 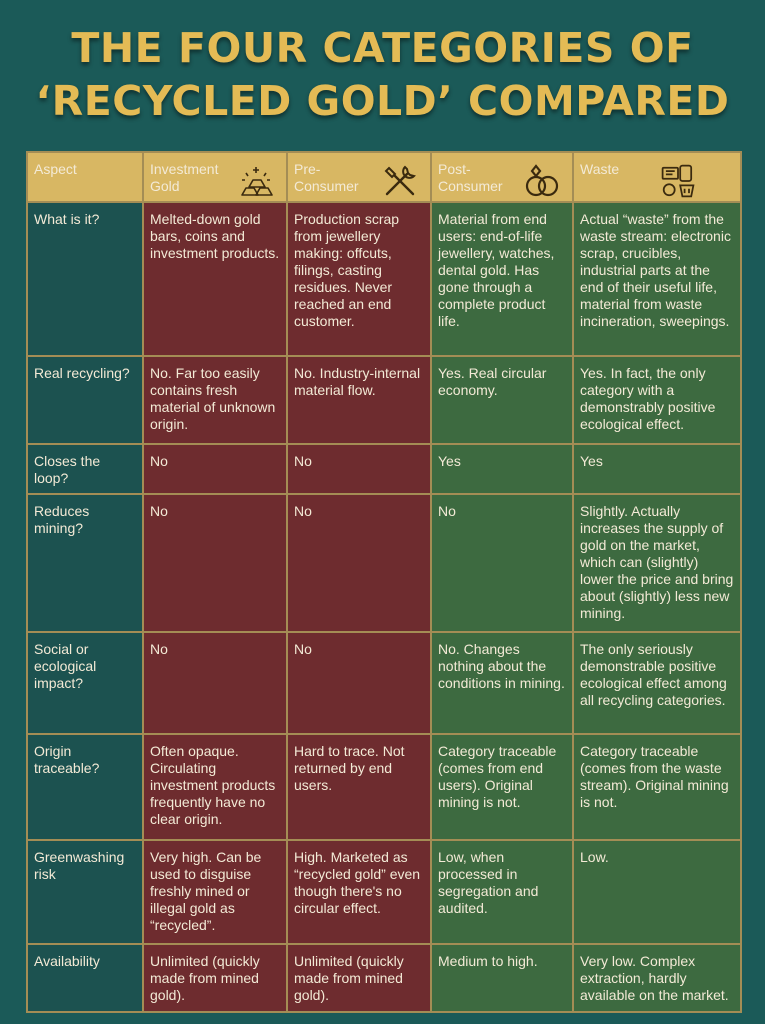 What do you see at coordinates (215, 177) in the screenshot?
I see `header-investment-gold: Investment Gold` at bounding box center [215, 177].